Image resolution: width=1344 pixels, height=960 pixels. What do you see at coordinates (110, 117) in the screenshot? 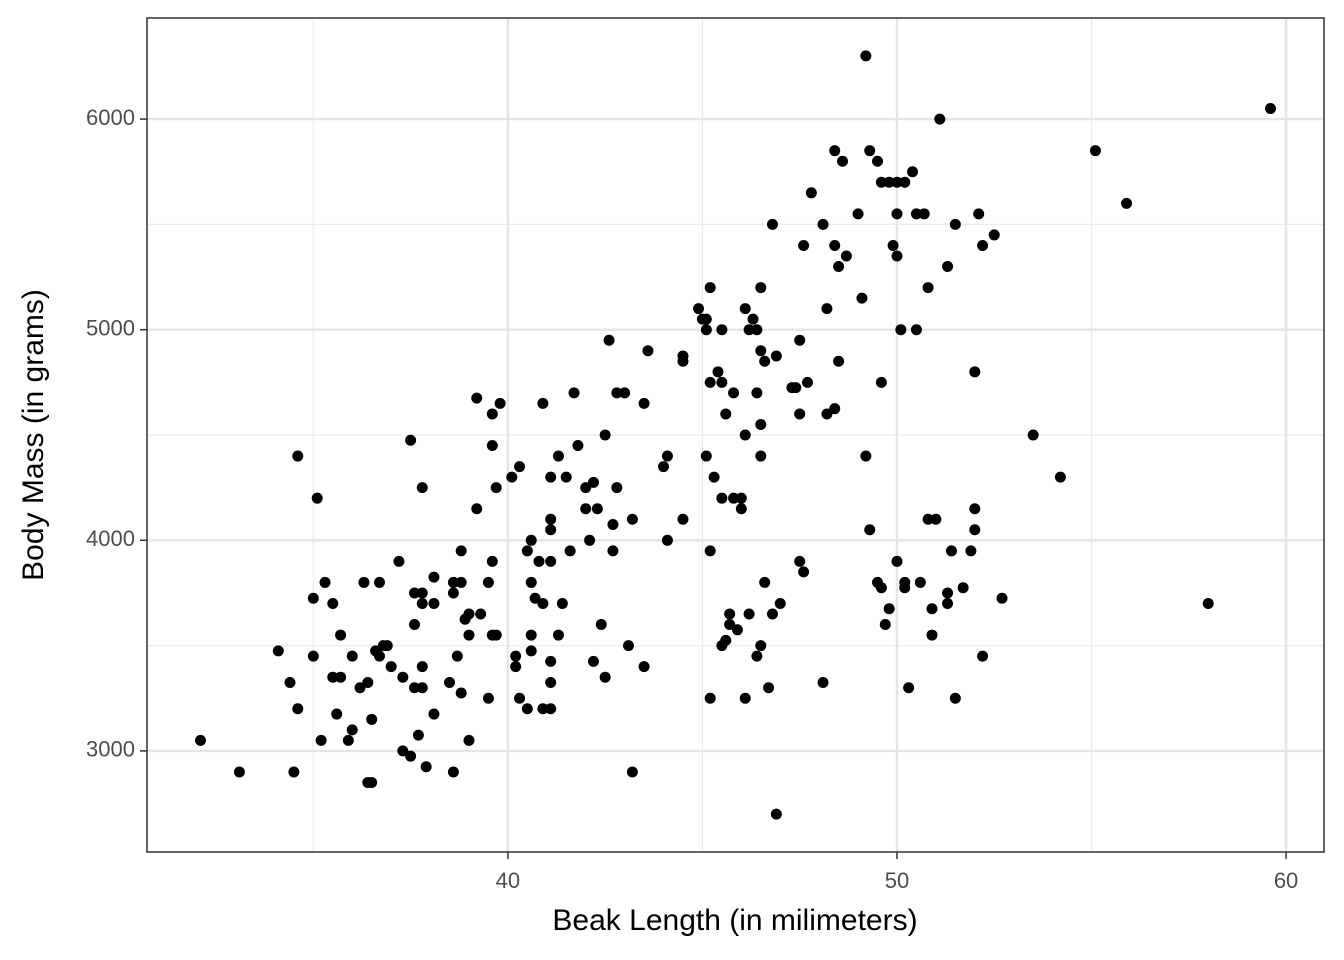
I see `y-tick-label: 6000` at bounding box center [110, 117].